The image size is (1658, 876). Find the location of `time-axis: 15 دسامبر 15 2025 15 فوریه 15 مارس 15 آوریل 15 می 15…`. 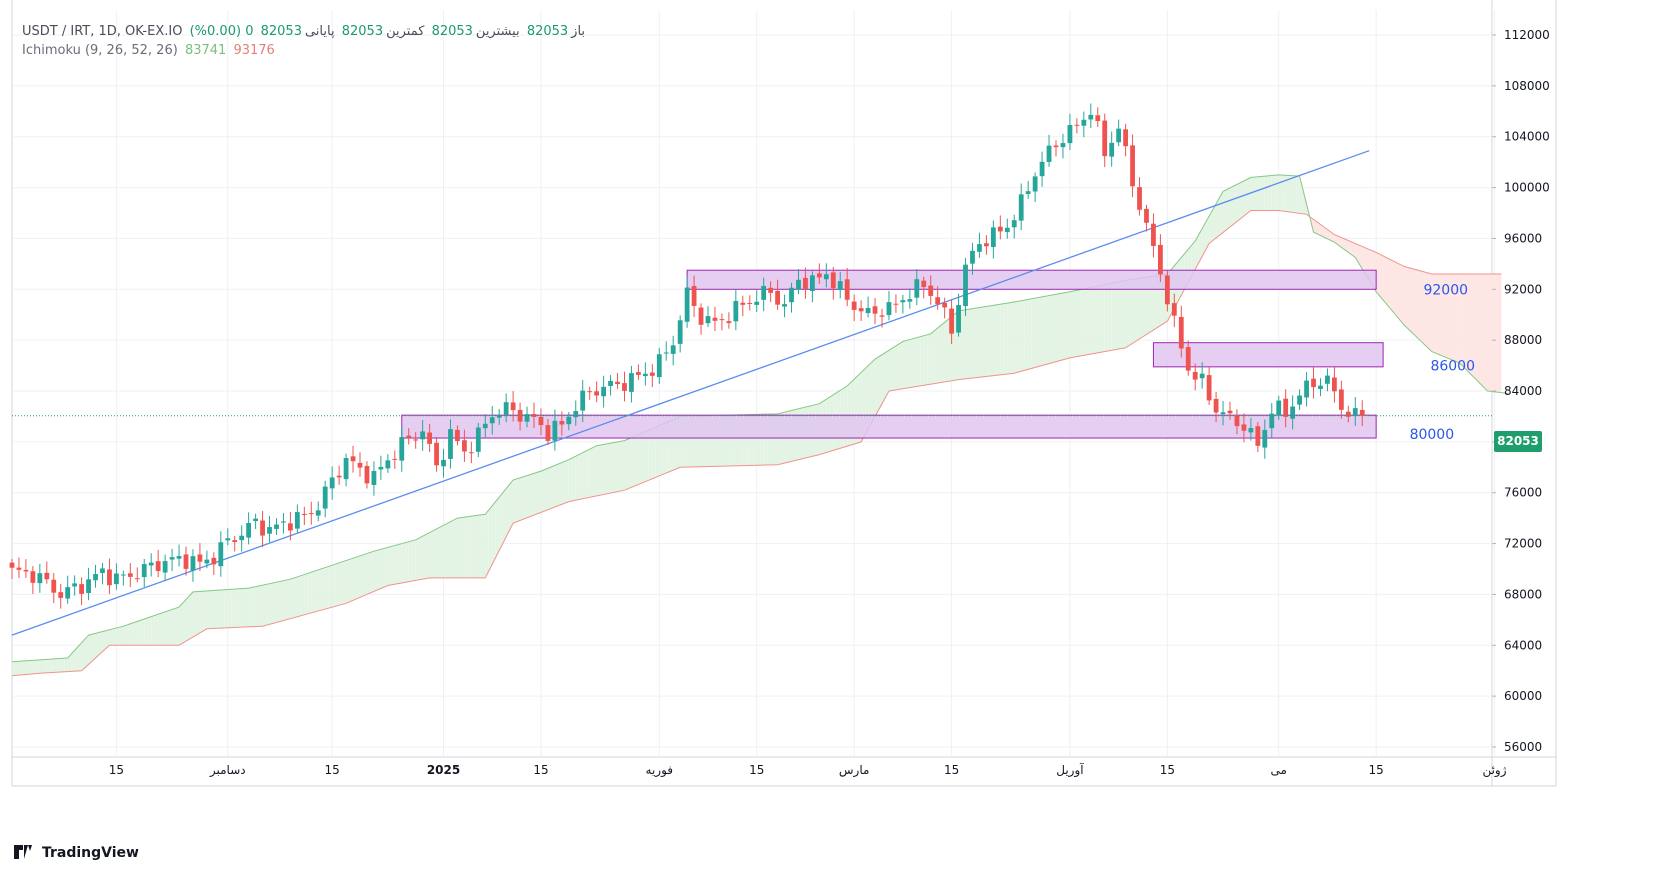

time-axis: 15 دسامبر 15 2025 15 فوریه 15 مارس 15 آوریل 15 می 15… is located at coordinates (808, 770).